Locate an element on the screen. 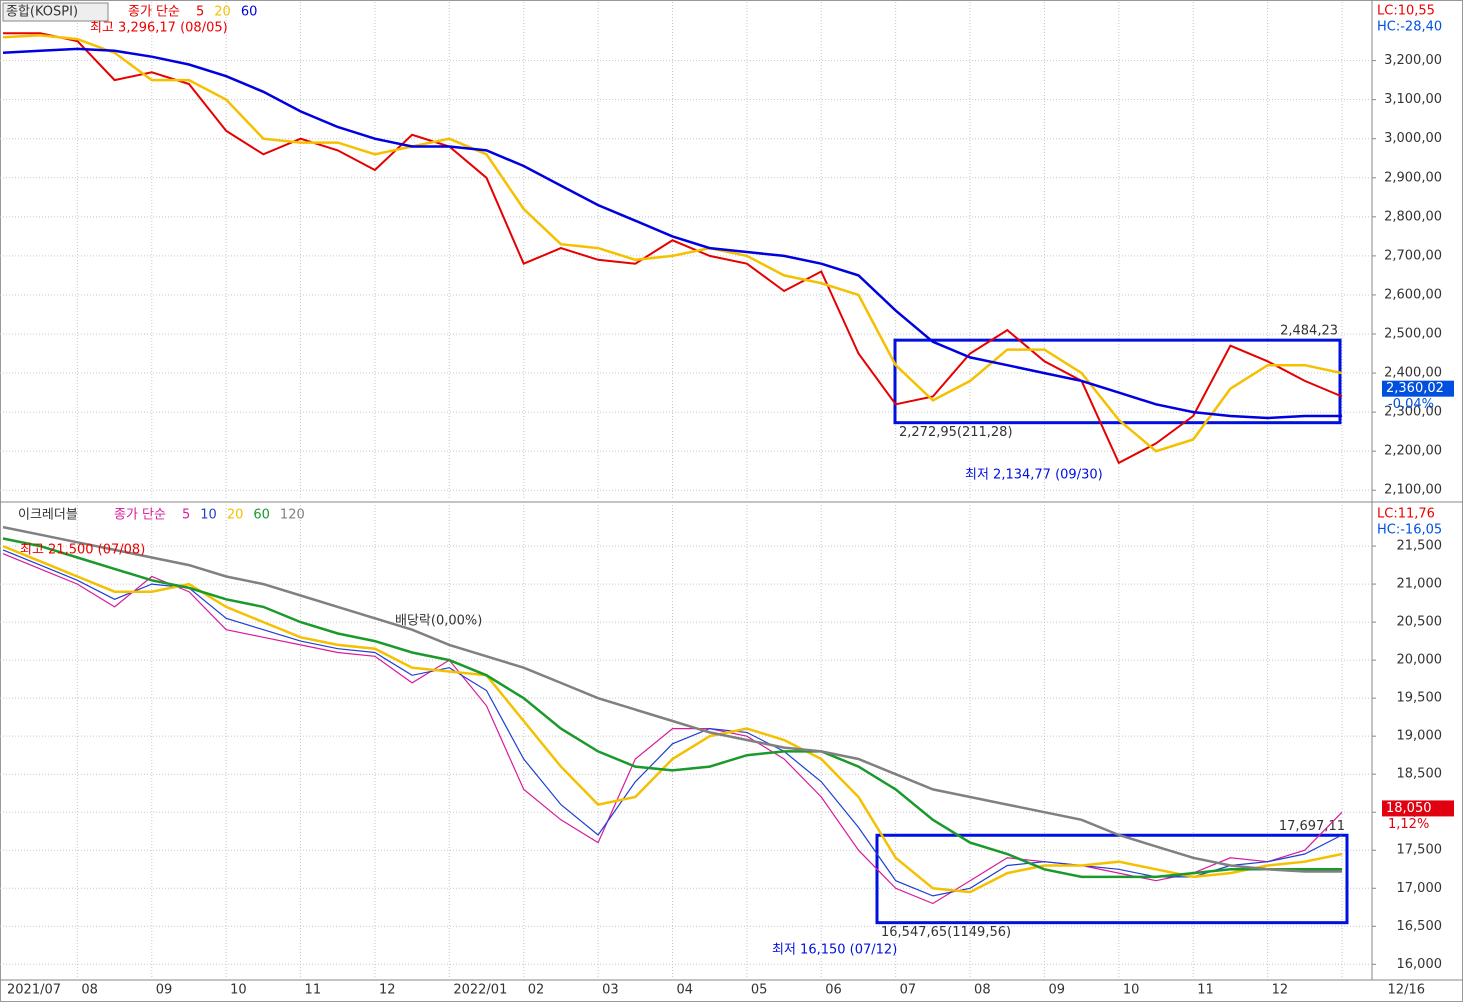 The image size is (1463, 1006). high-note: 최고 3,296,17 (08/05) is located at coordinates (159, 28).